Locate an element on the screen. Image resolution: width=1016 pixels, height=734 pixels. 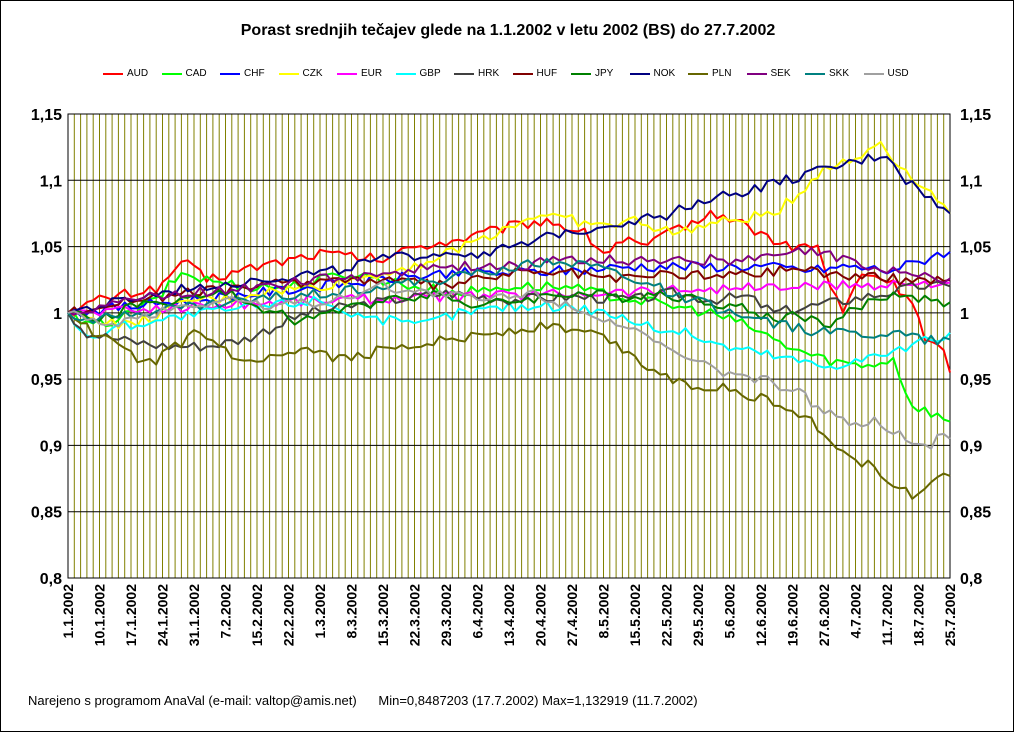
legend-label: CZK is located at coordinates (312, 73).